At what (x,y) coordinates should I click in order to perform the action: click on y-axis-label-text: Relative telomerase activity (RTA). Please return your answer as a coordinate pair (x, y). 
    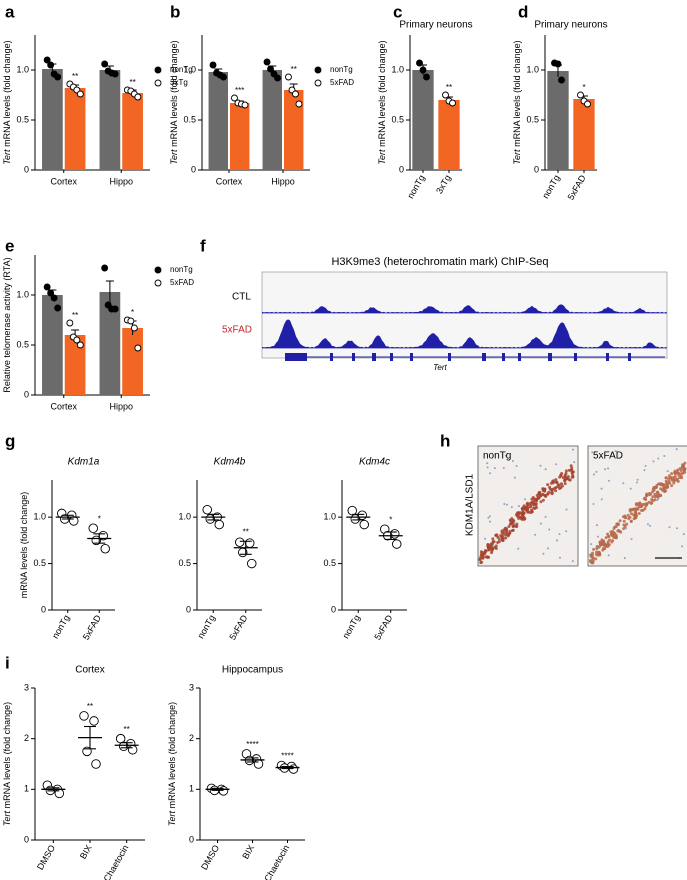
    Looking at the image, I should click on (7, 324).